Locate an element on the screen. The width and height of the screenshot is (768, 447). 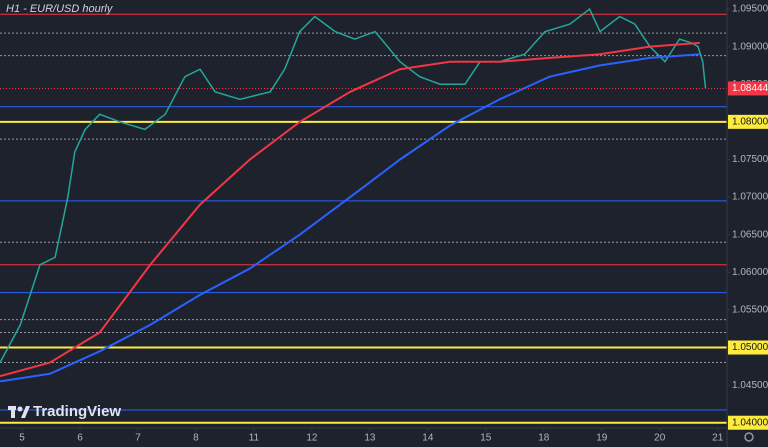
x-tick-label: 19 is located at coordinates (602, 438).